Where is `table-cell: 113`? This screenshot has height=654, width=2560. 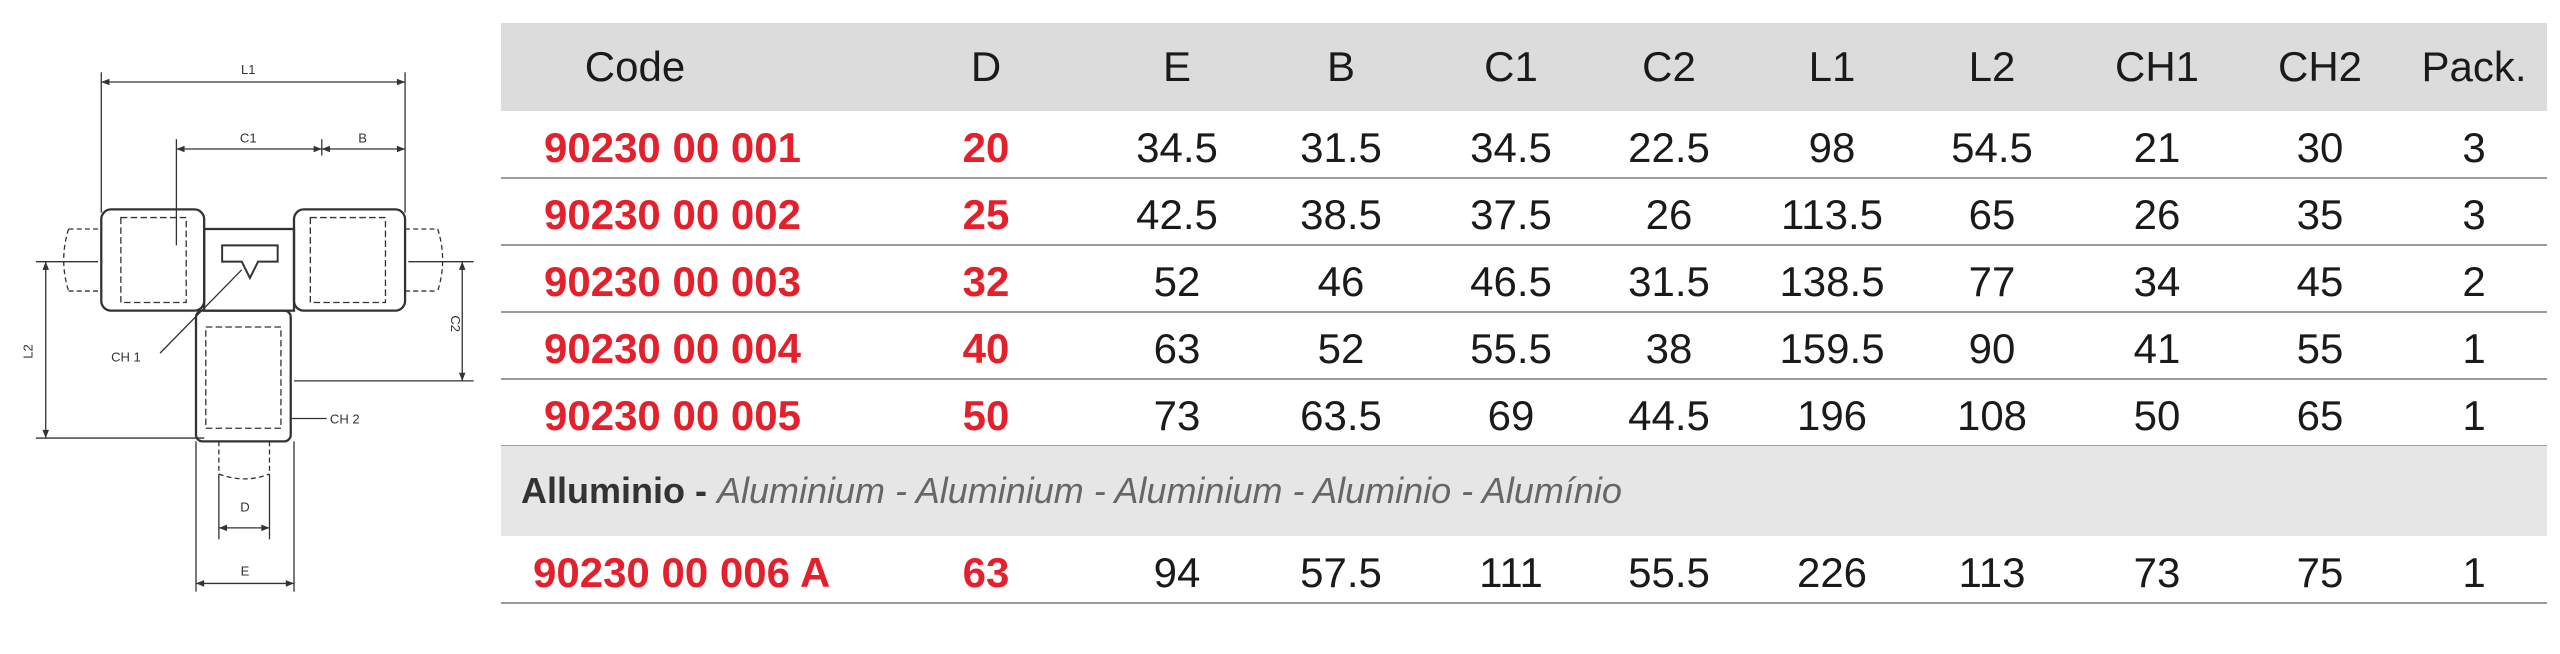 table-cell: 113 is located at coordinates (1992, 572).